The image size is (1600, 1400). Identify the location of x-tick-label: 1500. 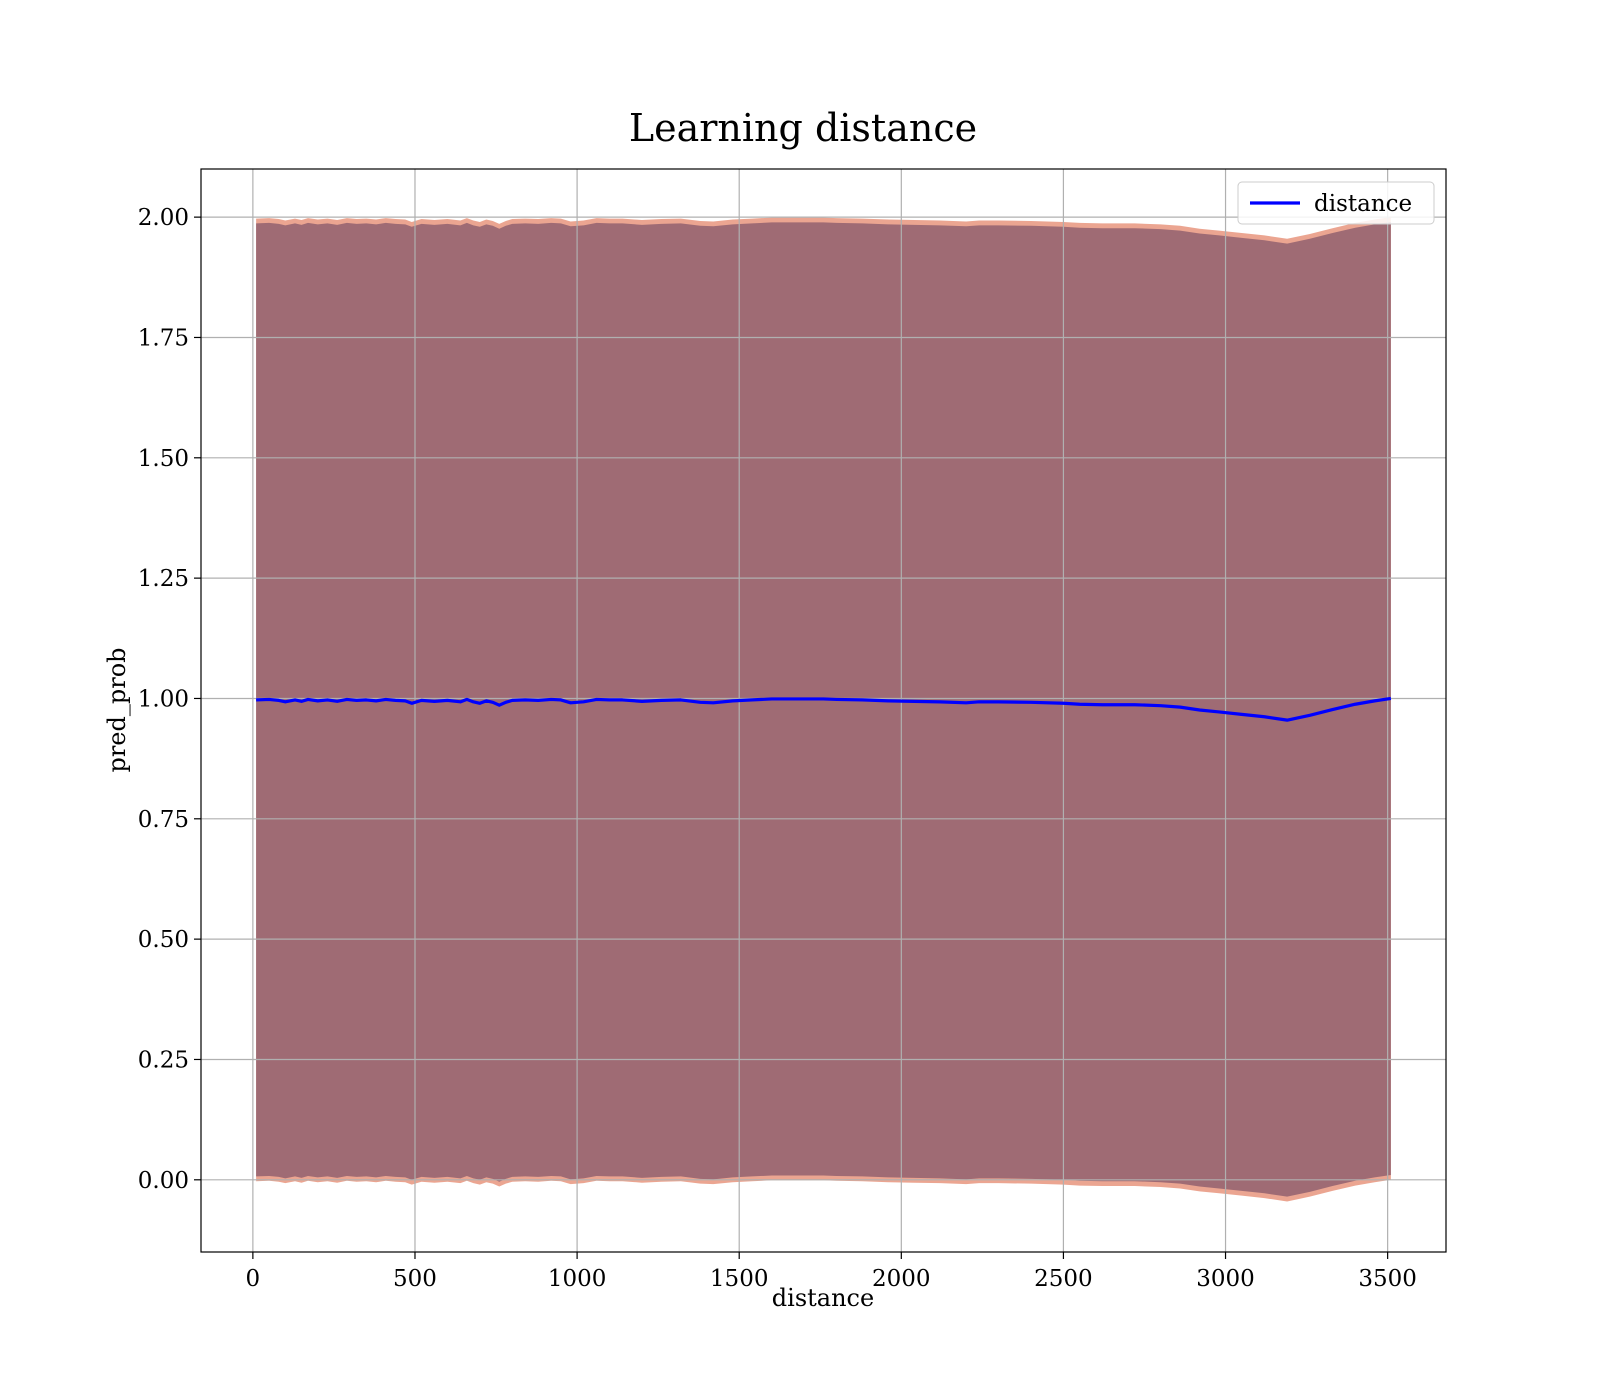
(739, 1279).